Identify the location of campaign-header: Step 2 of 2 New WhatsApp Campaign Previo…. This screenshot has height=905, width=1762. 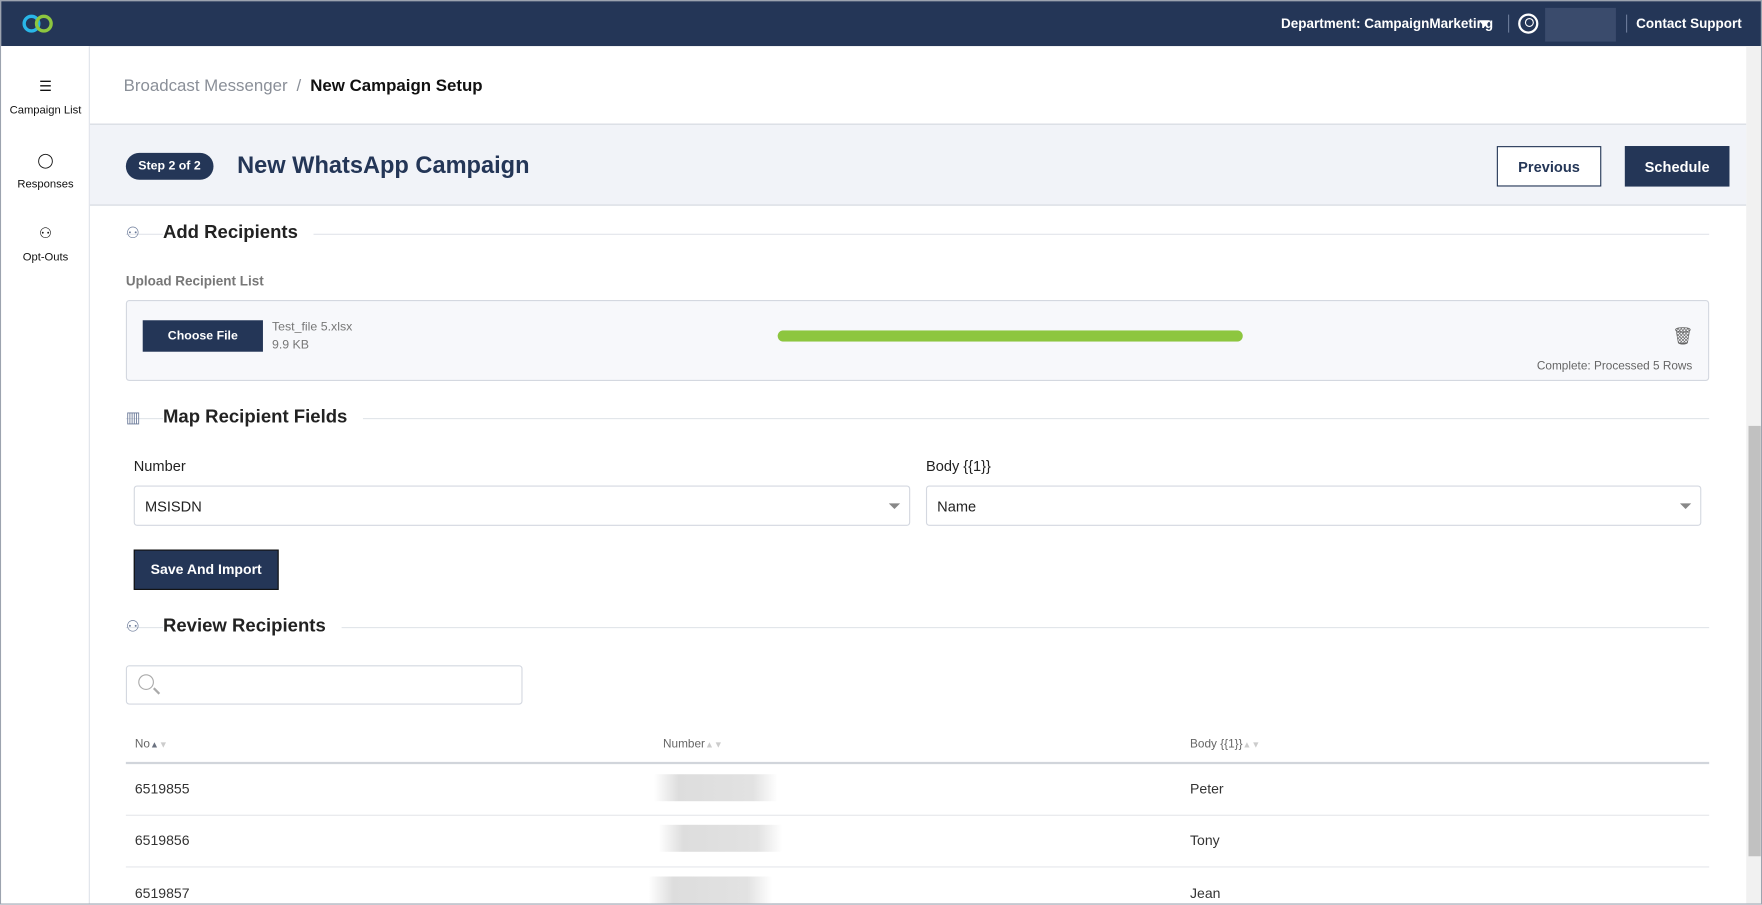
(918, 164).